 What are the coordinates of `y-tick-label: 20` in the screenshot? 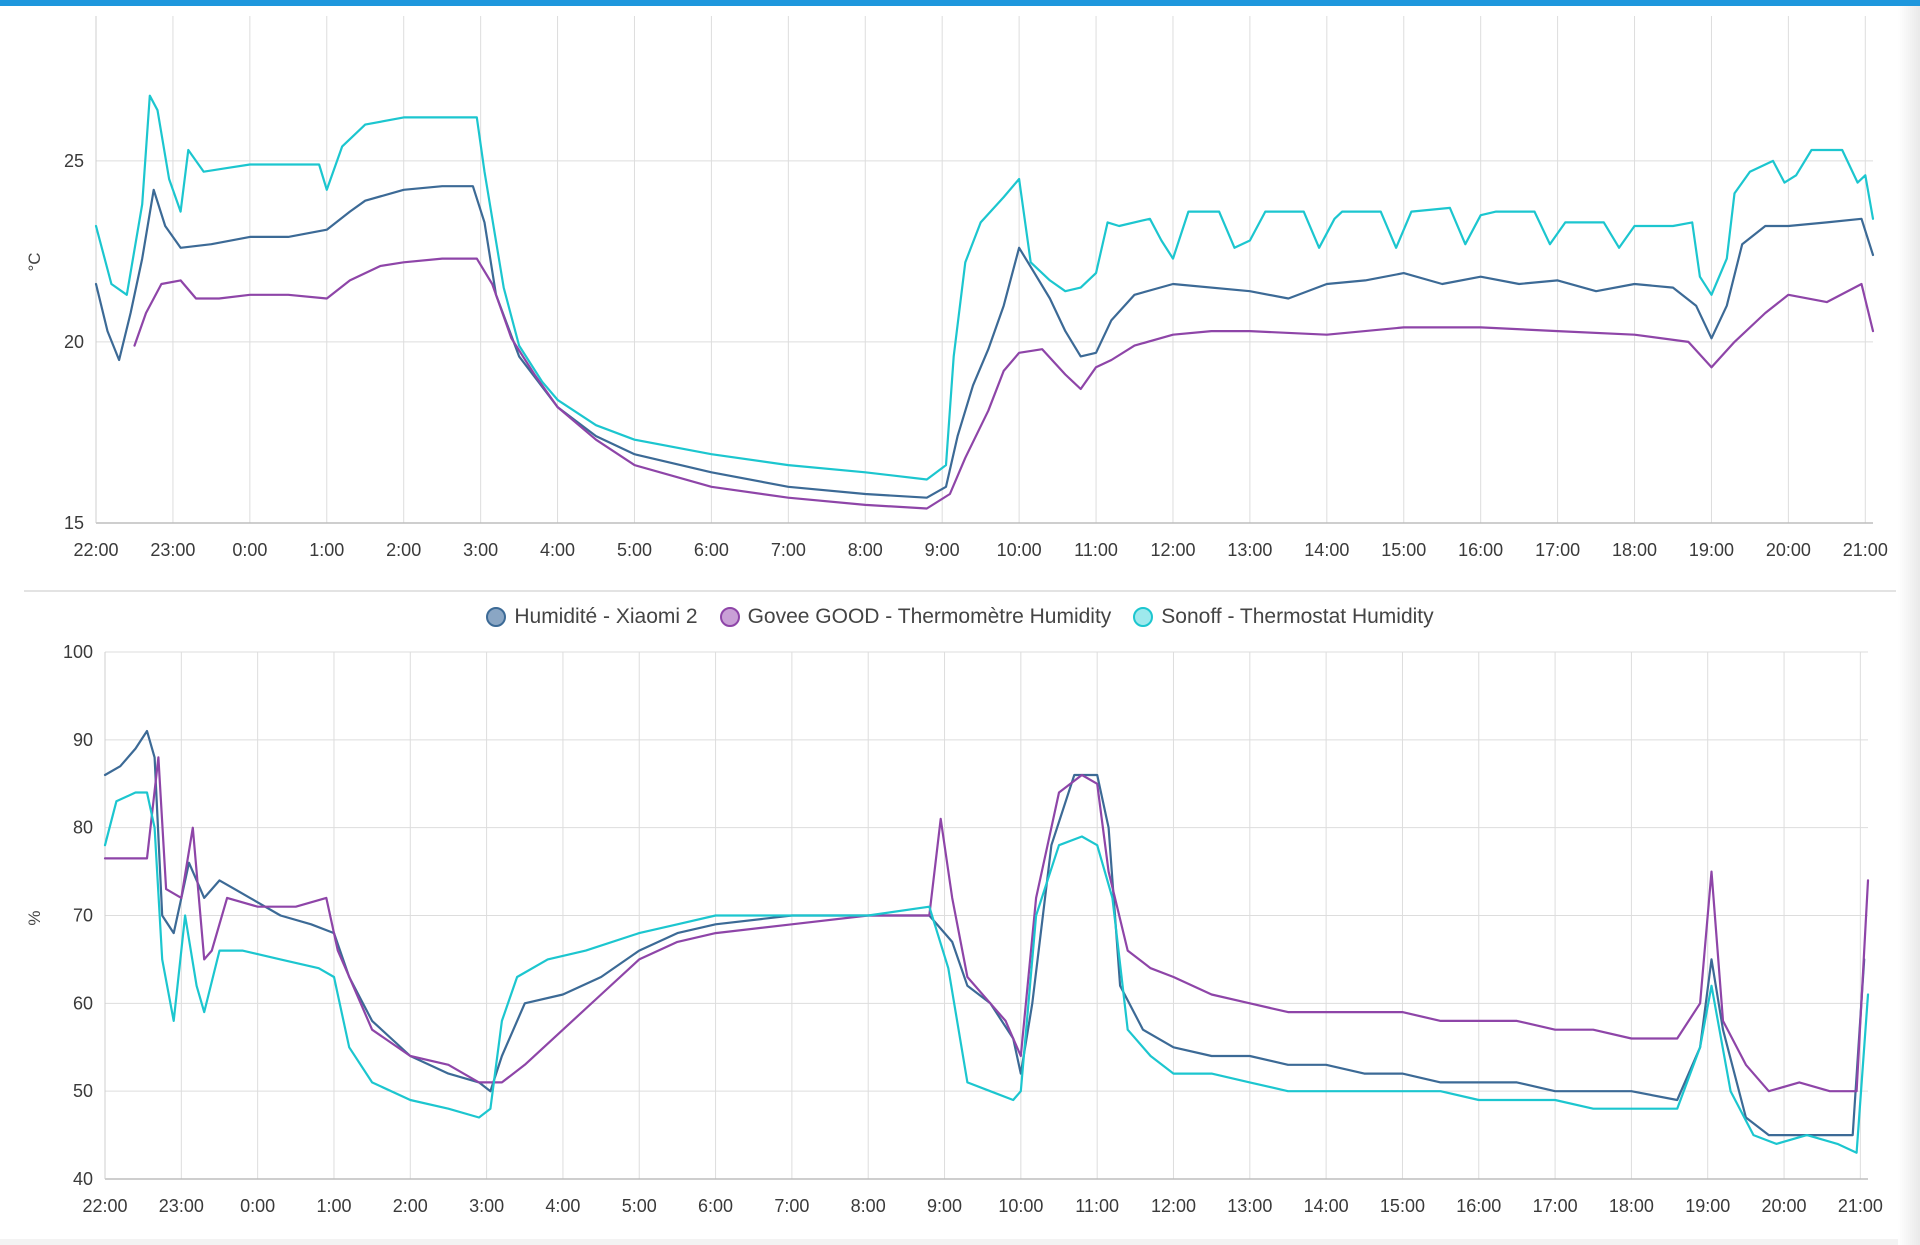 It's located at (74, 342).